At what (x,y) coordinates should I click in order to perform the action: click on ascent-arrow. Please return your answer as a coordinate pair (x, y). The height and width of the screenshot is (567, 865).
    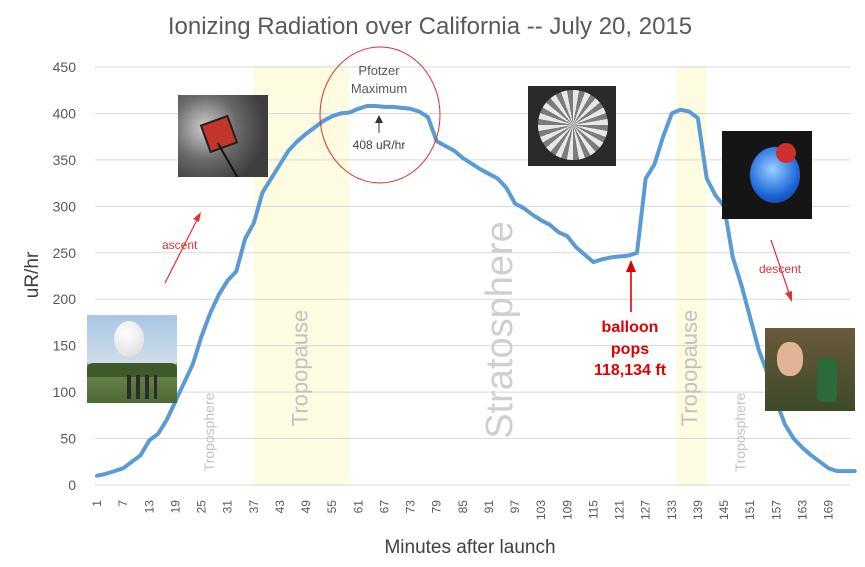
    Looking at the image, I should click on (181, 251).